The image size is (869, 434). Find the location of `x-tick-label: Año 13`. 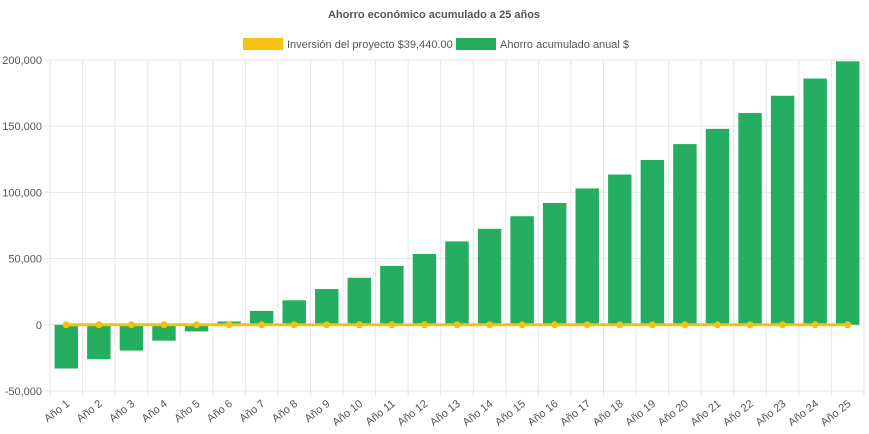

x-tick-label: Año 13 is located at coordinates (445, 413).